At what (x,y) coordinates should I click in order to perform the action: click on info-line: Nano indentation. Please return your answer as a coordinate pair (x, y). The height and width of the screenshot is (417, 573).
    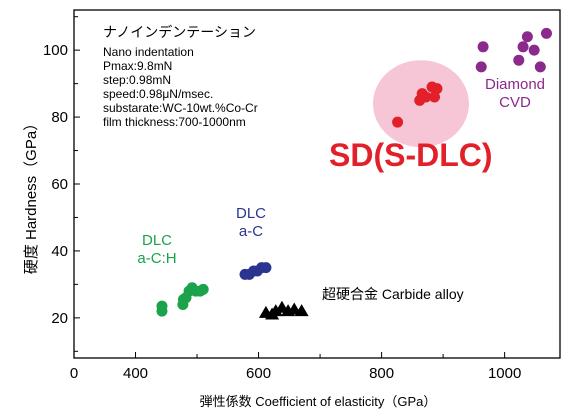
    Looking at the image, I should click on (148, 52).